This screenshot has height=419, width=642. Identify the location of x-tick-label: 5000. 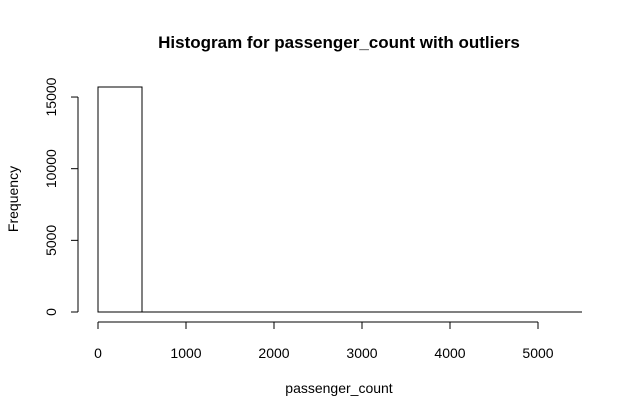
(537, 353).